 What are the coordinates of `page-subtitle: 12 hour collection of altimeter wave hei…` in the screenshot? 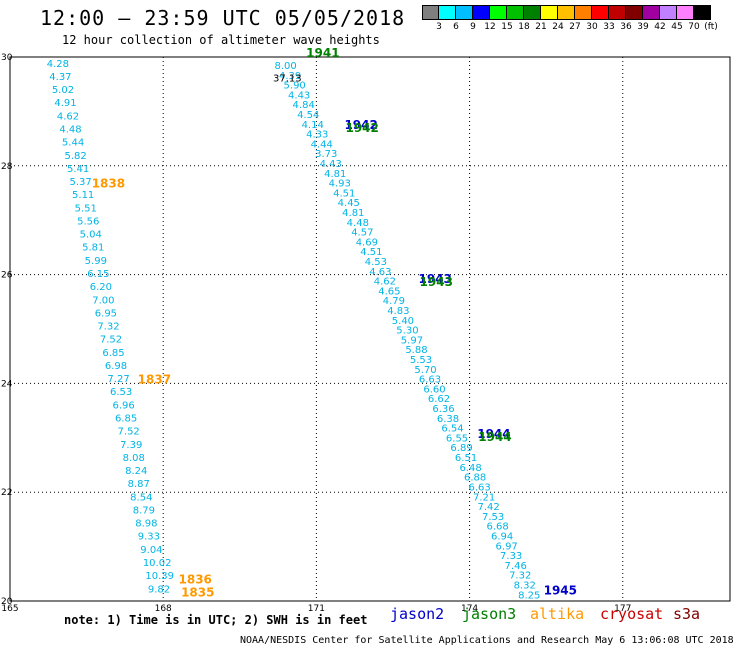 It's located at (221, 40).